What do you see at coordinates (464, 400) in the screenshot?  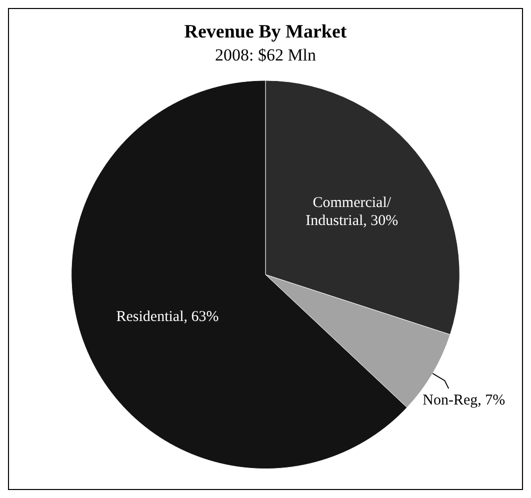 I see `slice-label: Non-Reg, 7%` at bounding box center [464, 400].